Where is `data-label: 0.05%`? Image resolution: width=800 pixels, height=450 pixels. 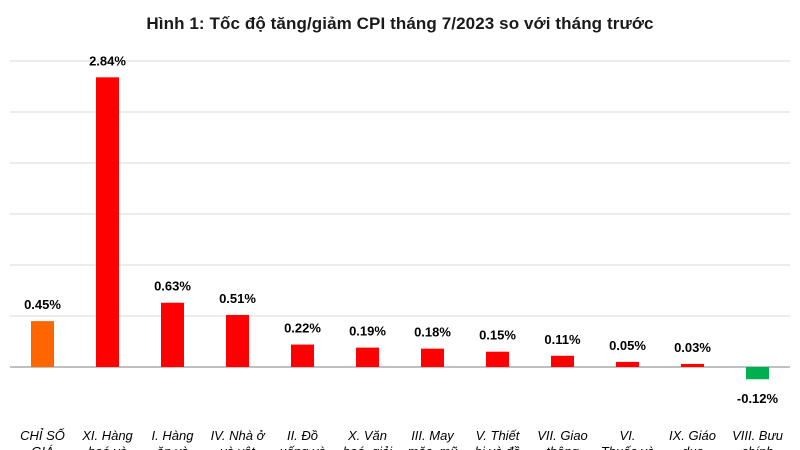 data-label: 0.05% is located at coordinates (627, 345).